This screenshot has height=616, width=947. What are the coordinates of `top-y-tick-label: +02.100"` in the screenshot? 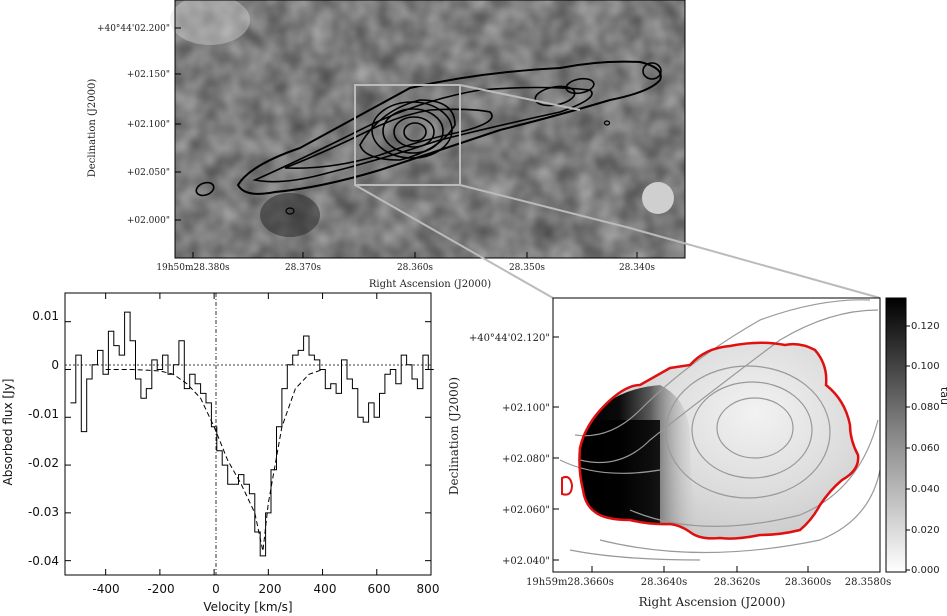 It's located at (148, 125).